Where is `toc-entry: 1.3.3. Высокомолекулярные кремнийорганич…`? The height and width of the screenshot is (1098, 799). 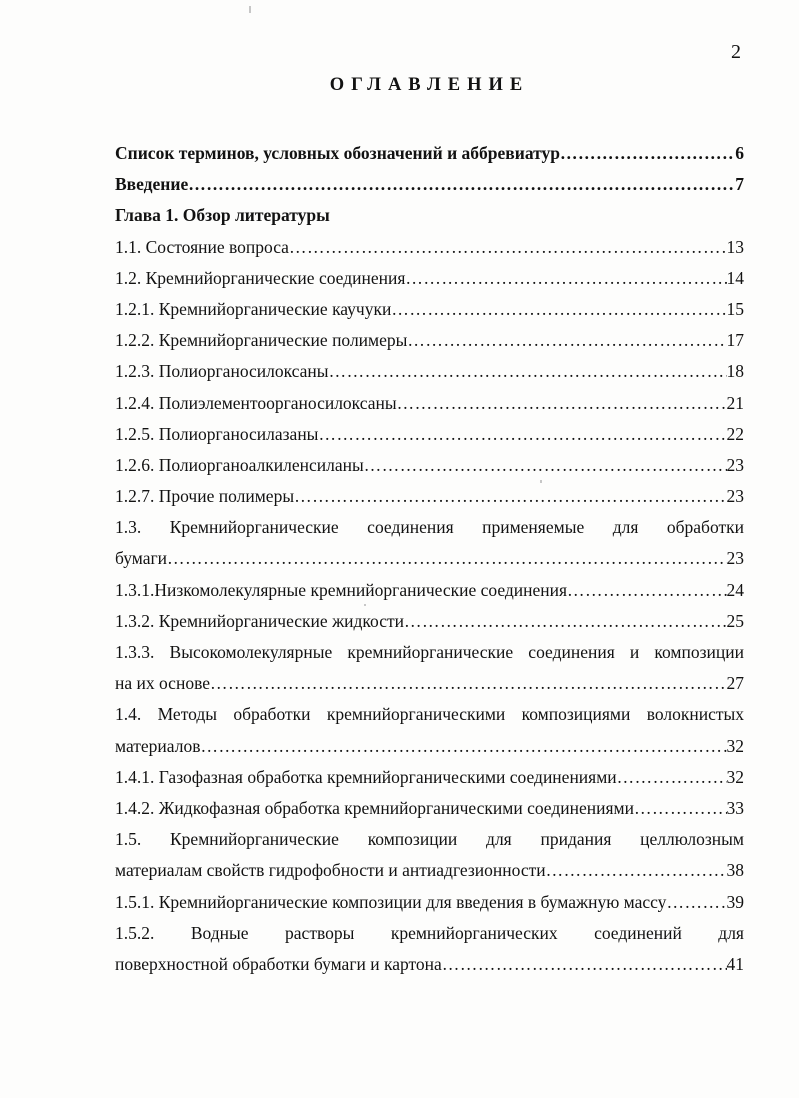
toc-entry: 1.3.3. Высокомолекулярные кремнийорганич… is located at coordinates (429, 652).